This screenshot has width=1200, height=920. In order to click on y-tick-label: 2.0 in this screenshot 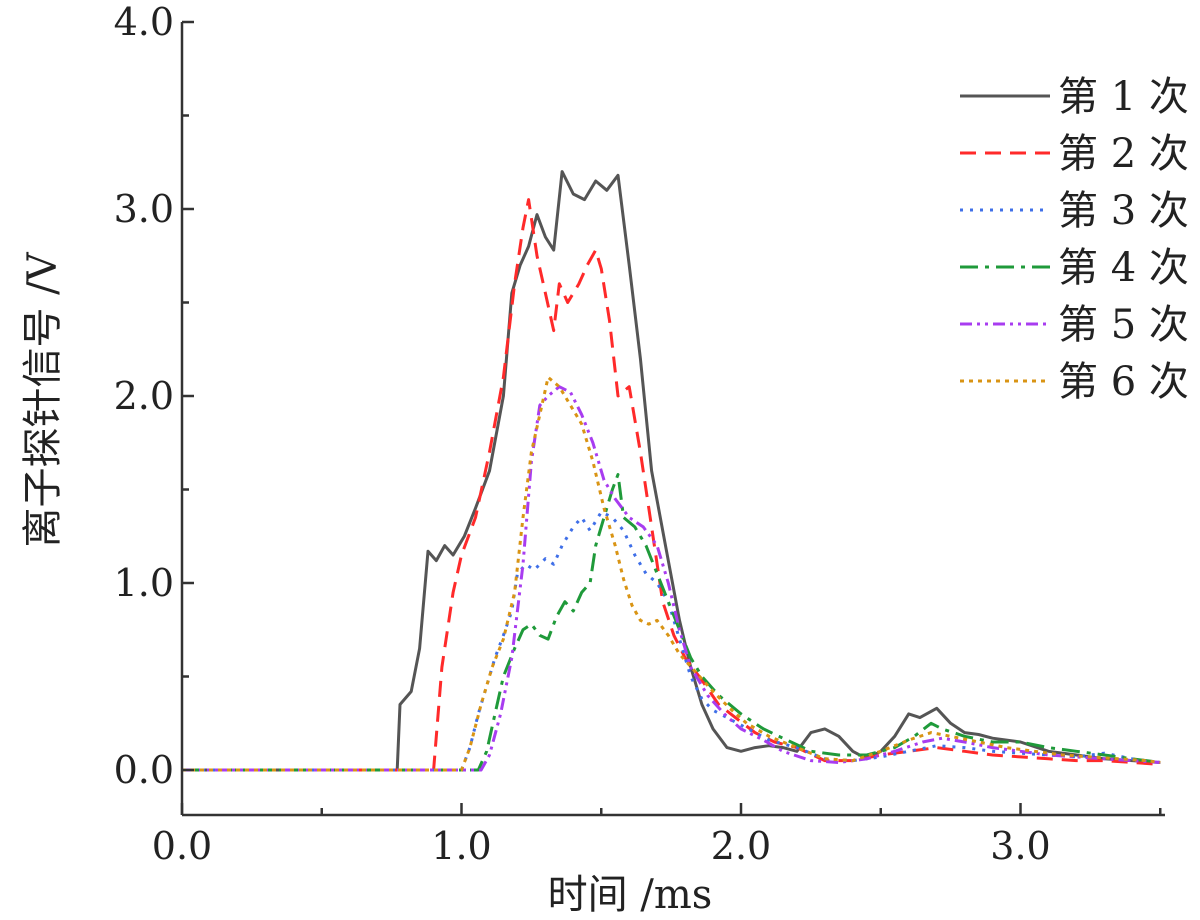, I will do `click(144, 396)`.